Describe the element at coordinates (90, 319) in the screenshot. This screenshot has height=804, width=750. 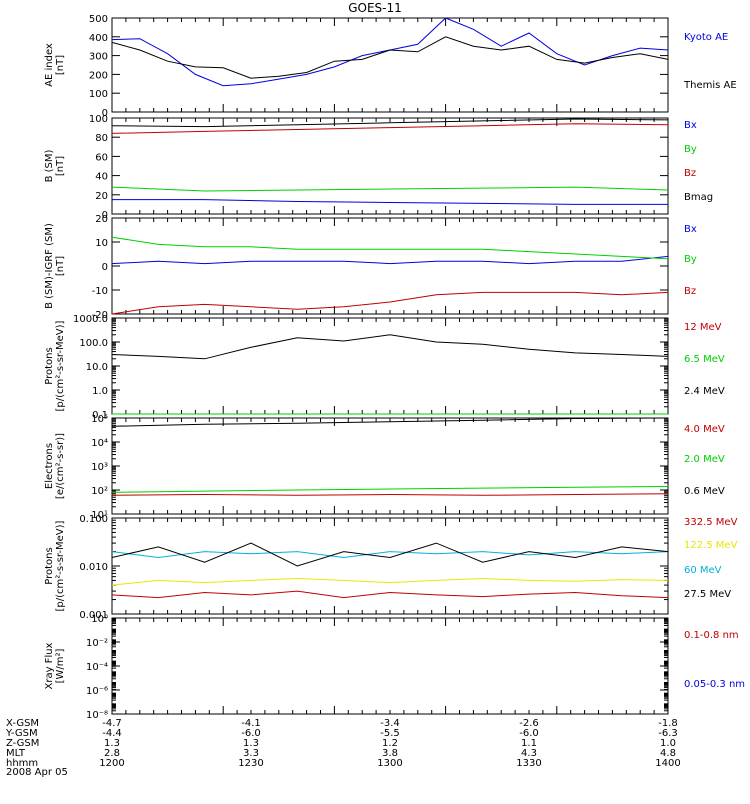
I see `y-tick-label: 1000.0` at that location.